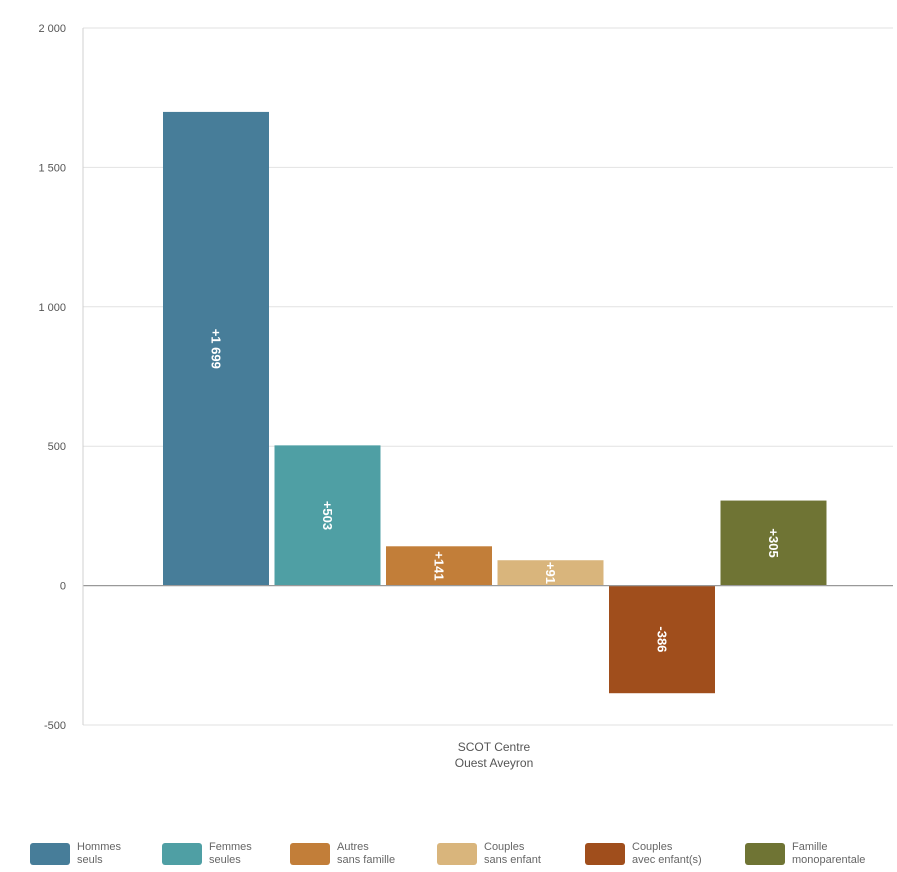 The width and height of the screenshot is (897, 872). I want to click on y-tick-label: 1 000, so click(52, 308).